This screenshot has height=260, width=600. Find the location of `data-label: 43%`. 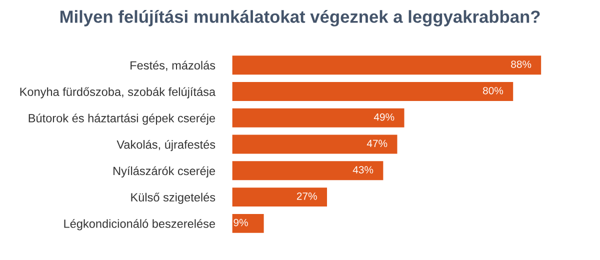

data-label: 43% is located at coordinates (363, 170).